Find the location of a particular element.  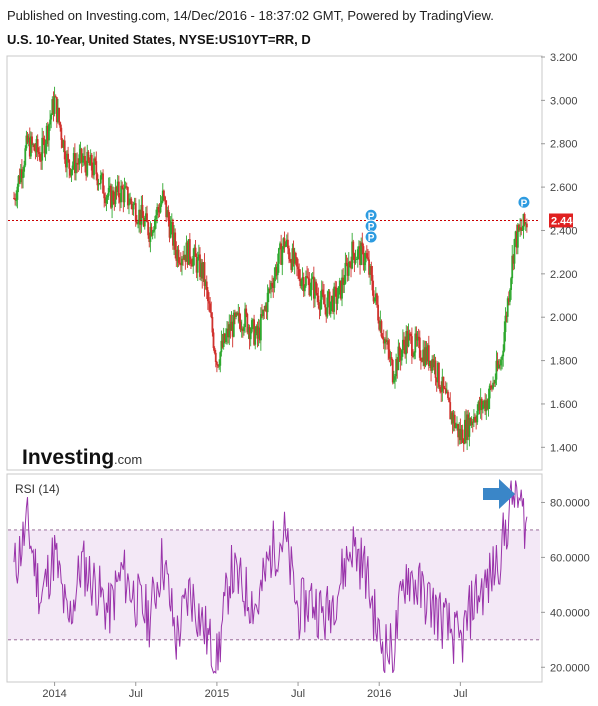

arrow-right-icon is located at coordinates (499, 494).